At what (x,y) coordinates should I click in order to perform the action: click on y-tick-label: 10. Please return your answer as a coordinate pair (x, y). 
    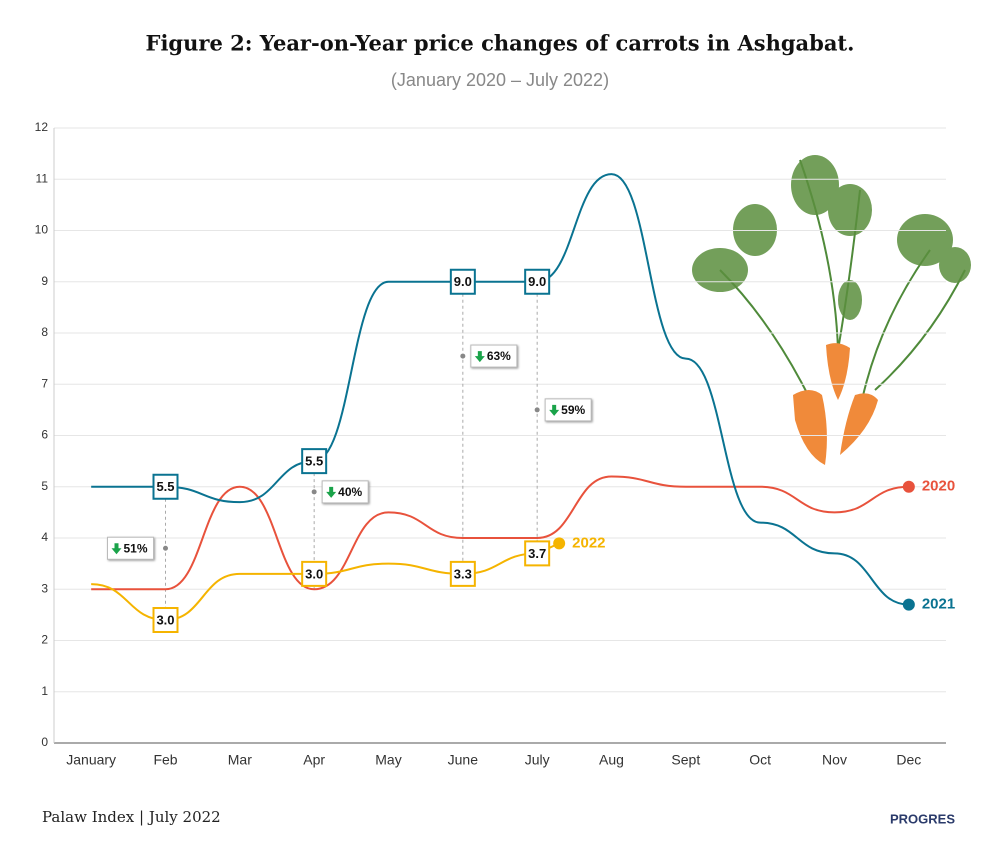
    Looking at the image, I should click on (42, 230).